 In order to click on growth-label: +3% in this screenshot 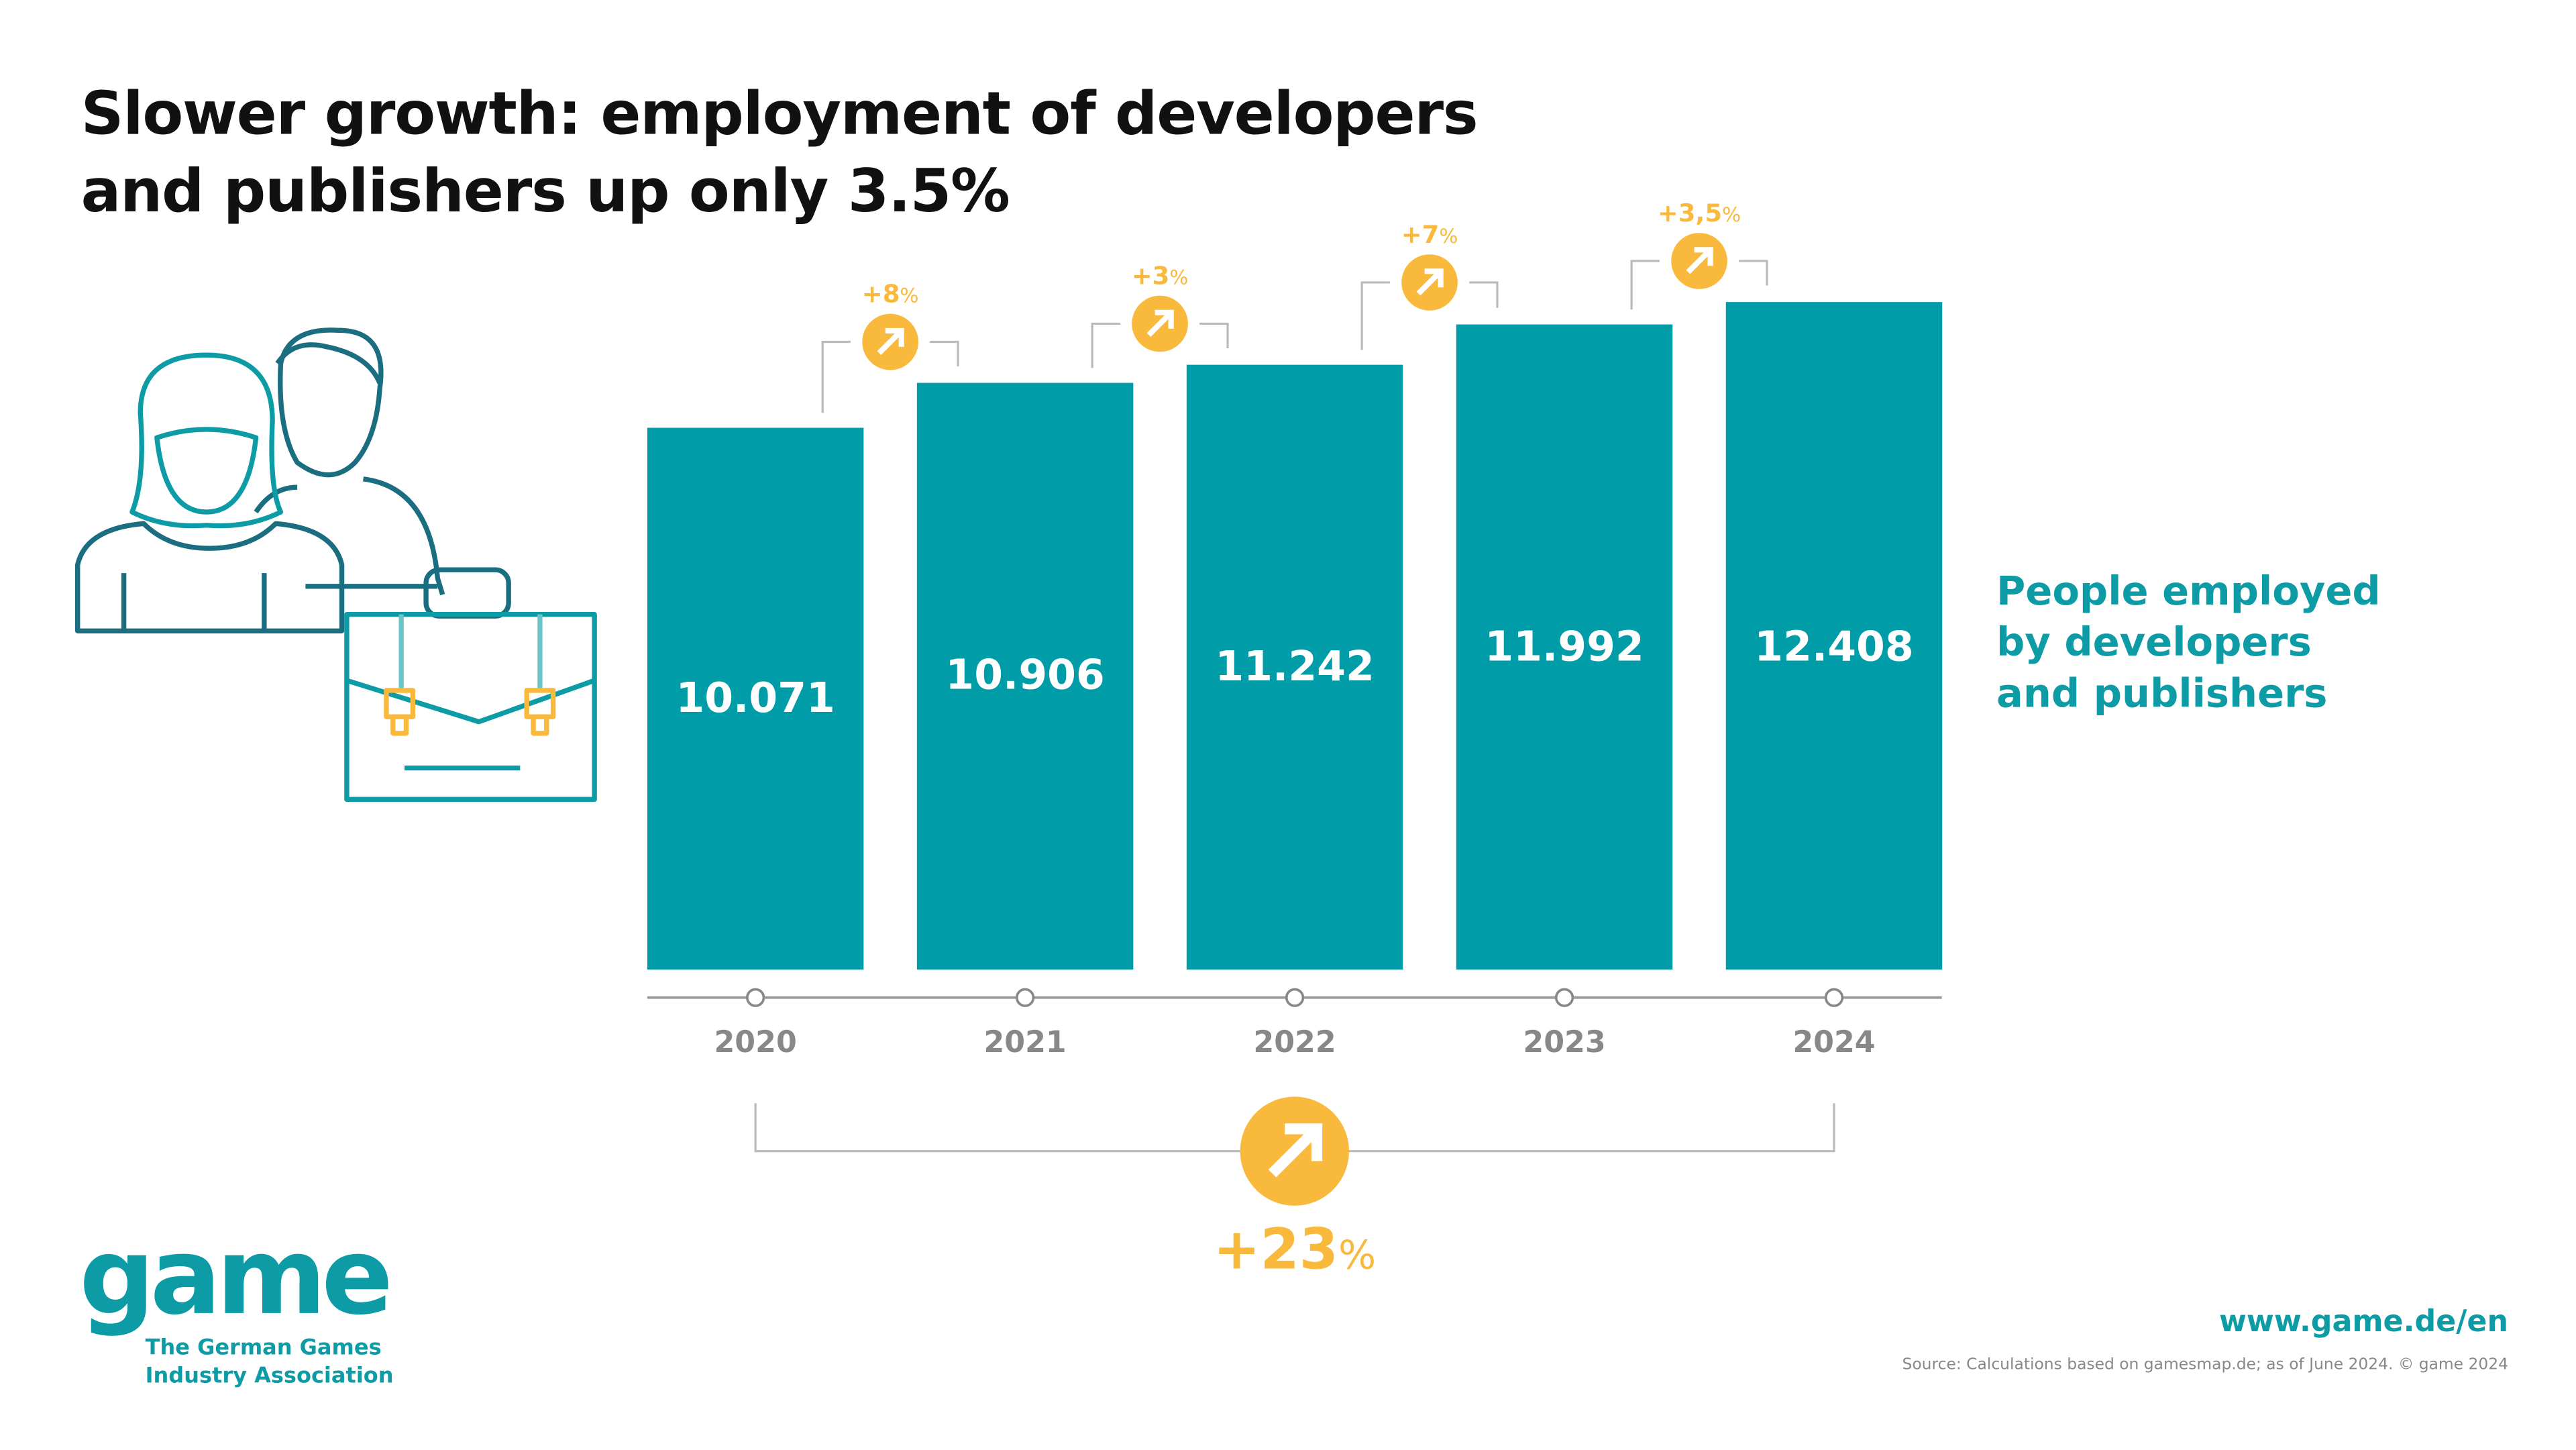, I will do `click(1160, 275)`.